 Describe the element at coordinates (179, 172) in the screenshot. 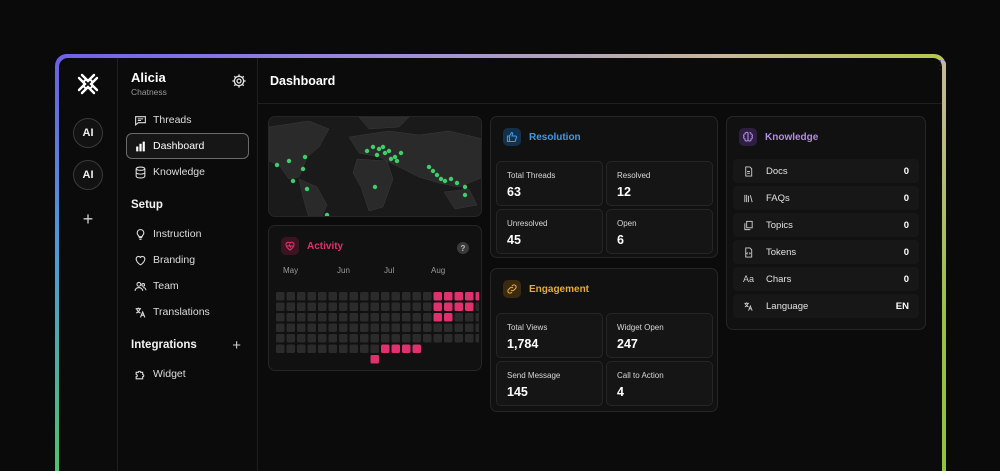

I see `nav-item-label: Knowledge` at that location.